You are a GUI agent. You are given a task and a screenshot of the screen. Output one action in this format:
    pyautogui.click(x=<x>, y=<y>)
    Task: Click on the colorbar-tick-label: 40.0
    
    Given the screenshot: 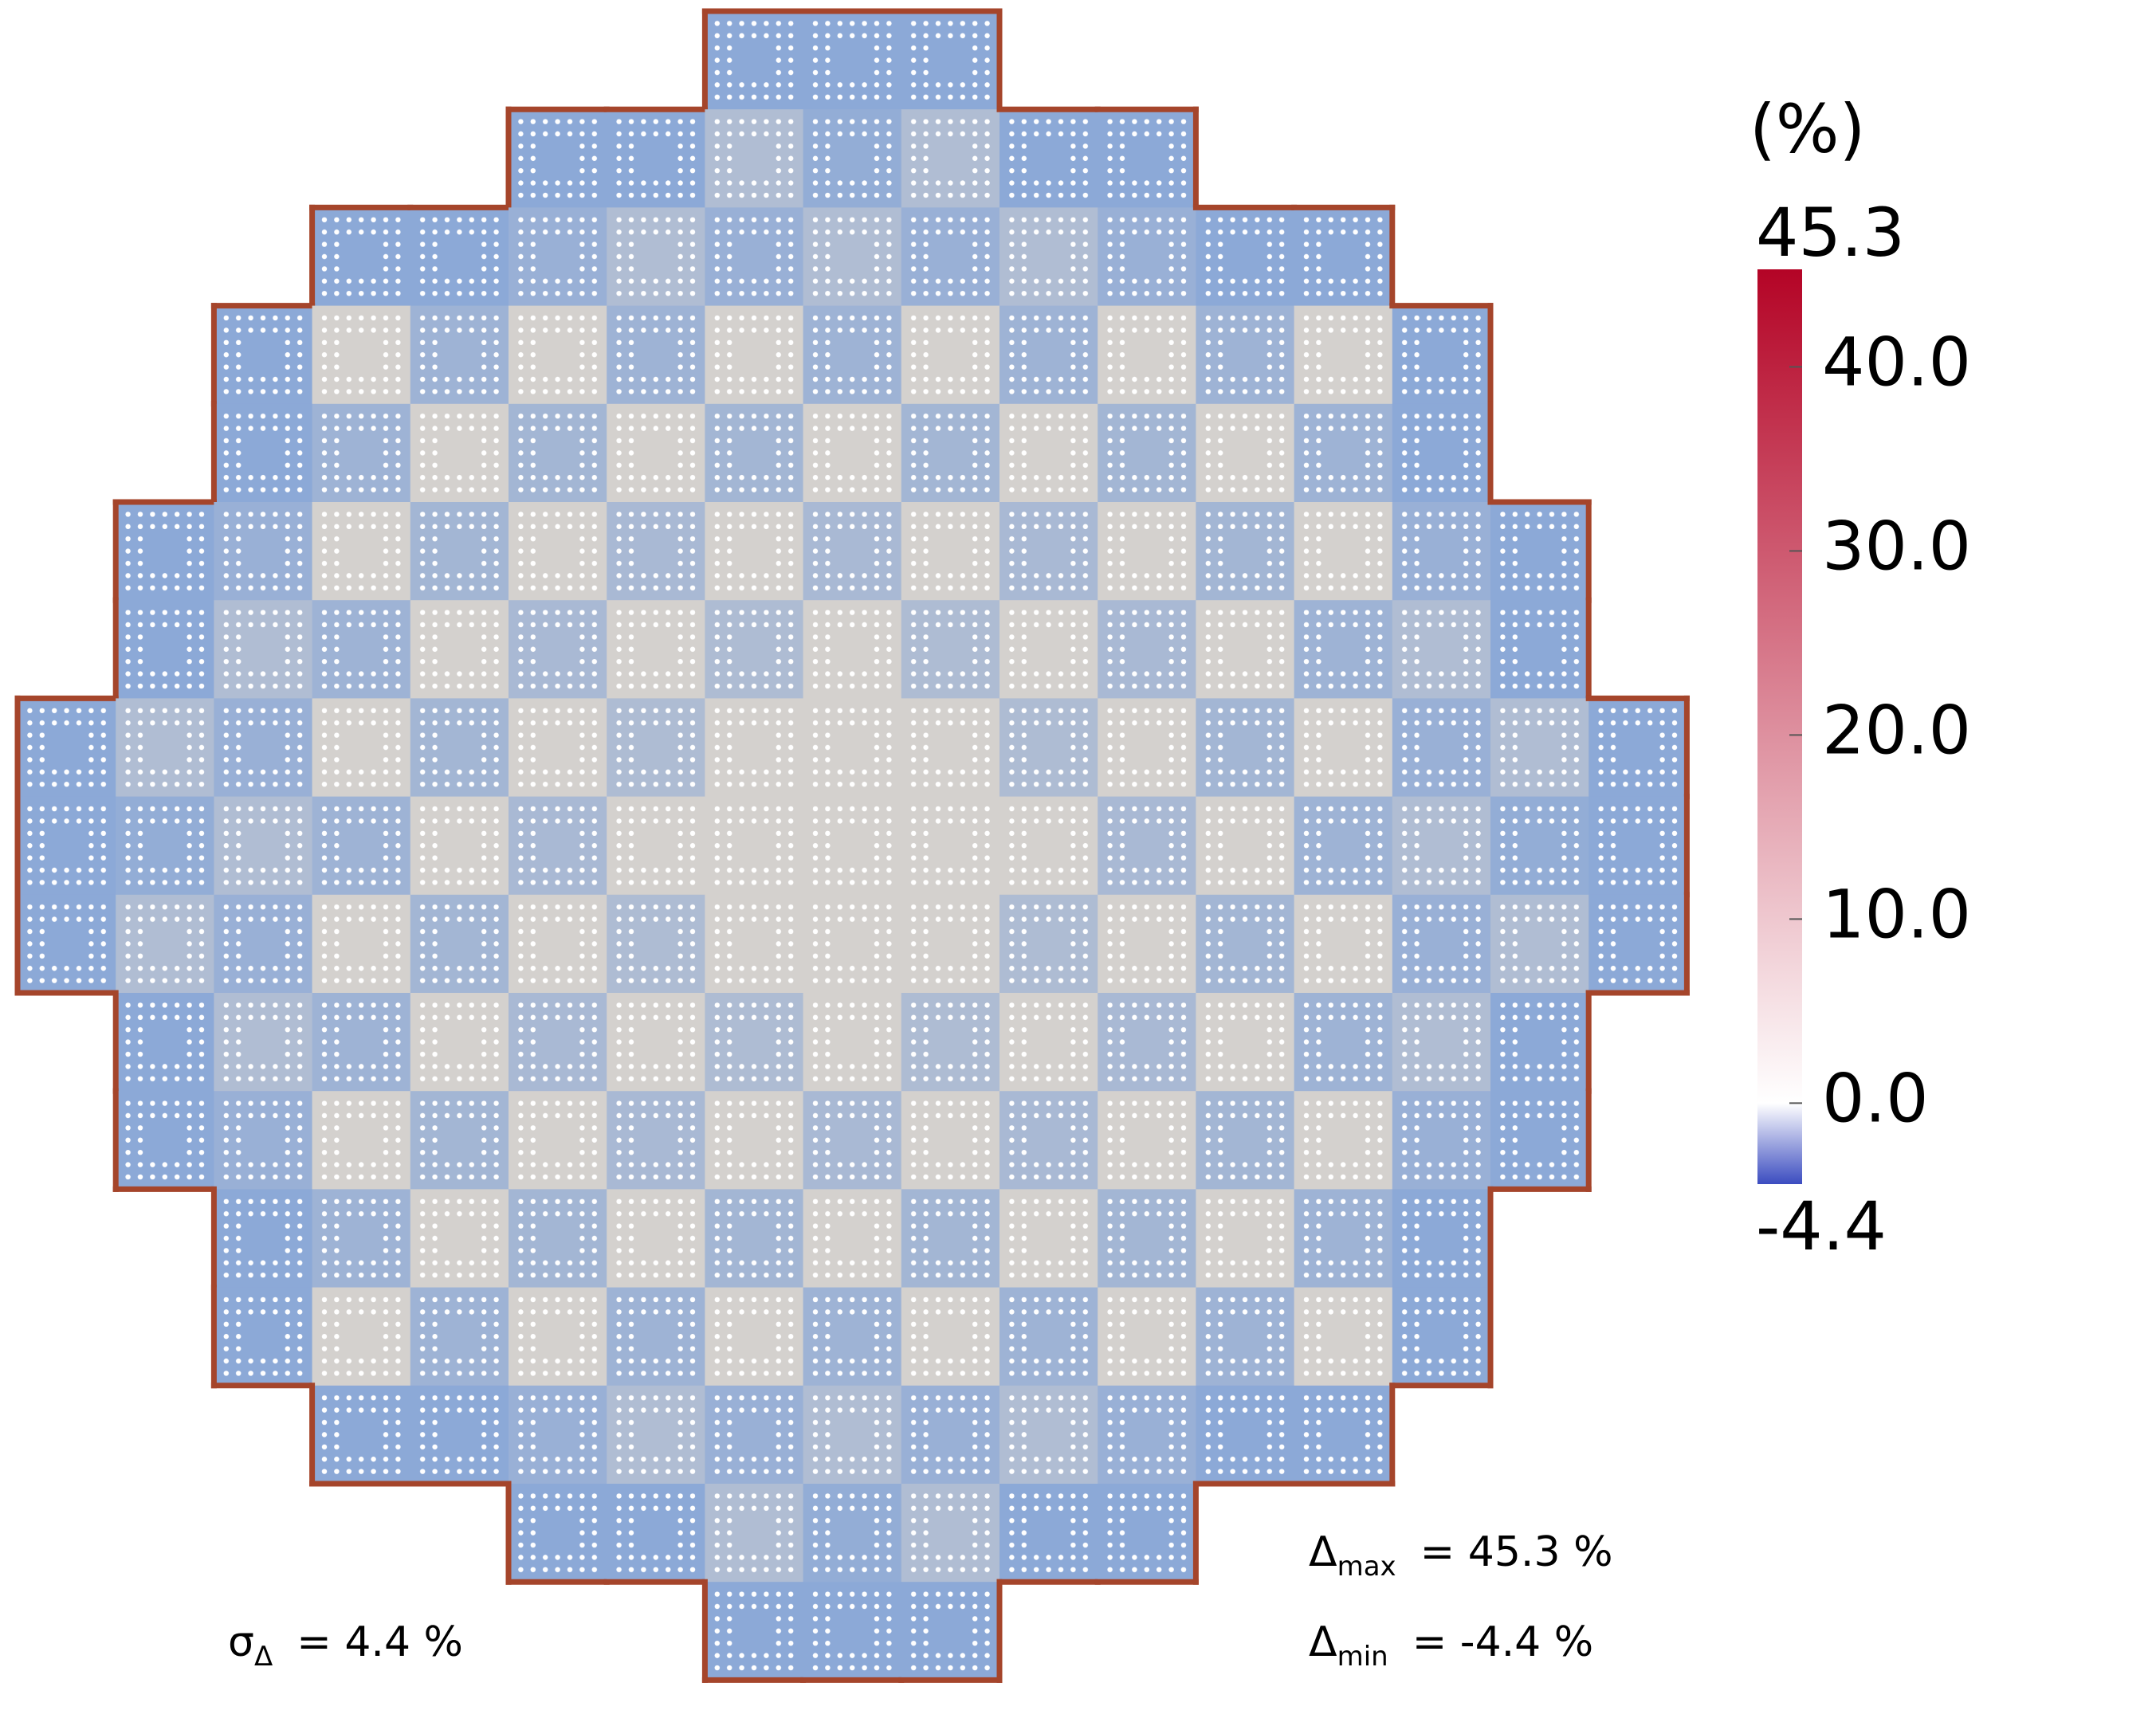 What is the action you would take?
    pyautogui.click(x=1896, y=362)
    